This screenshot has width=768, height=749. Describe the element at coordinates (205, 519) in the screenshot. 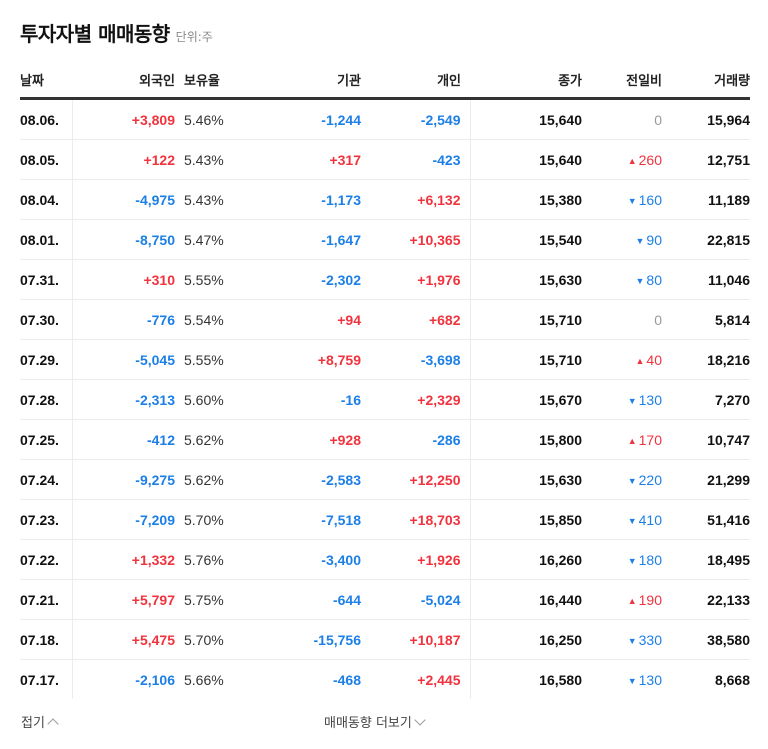

I see `holding-ratio-cell: 5.70%` at that location.